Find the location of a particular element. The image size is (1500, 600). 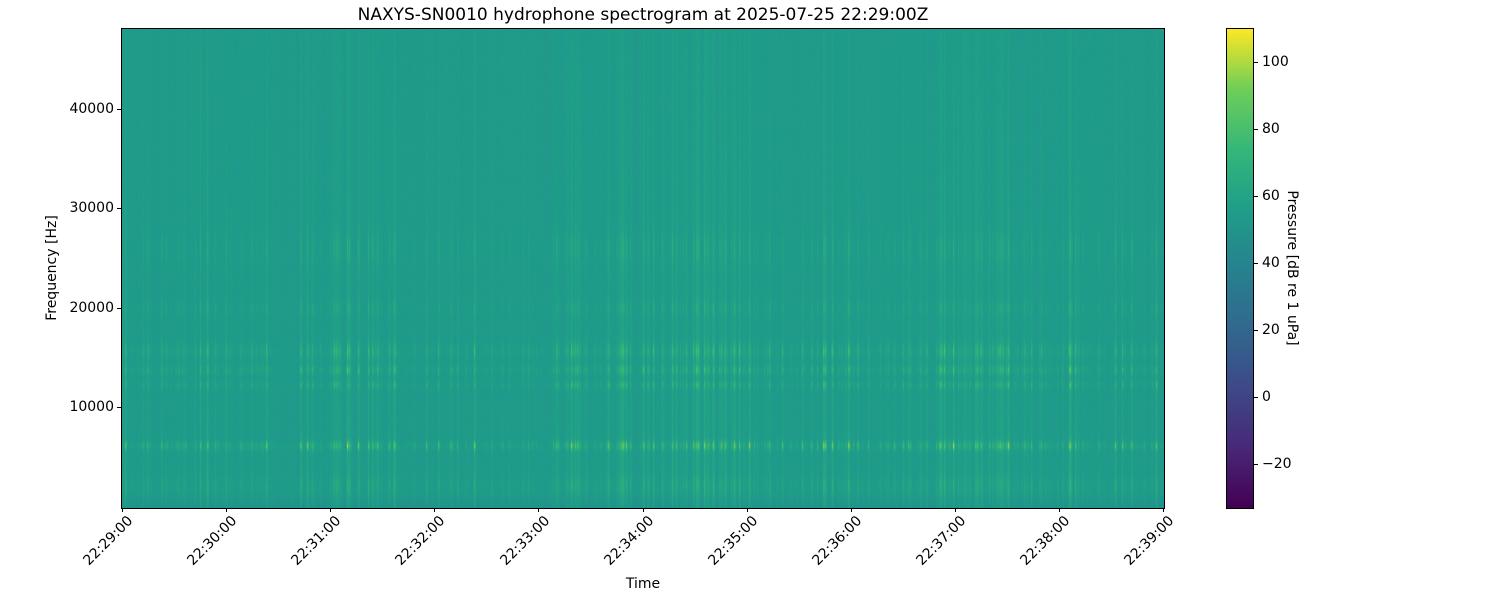

x-axis-label: Time is located at coordinates (643, 584).